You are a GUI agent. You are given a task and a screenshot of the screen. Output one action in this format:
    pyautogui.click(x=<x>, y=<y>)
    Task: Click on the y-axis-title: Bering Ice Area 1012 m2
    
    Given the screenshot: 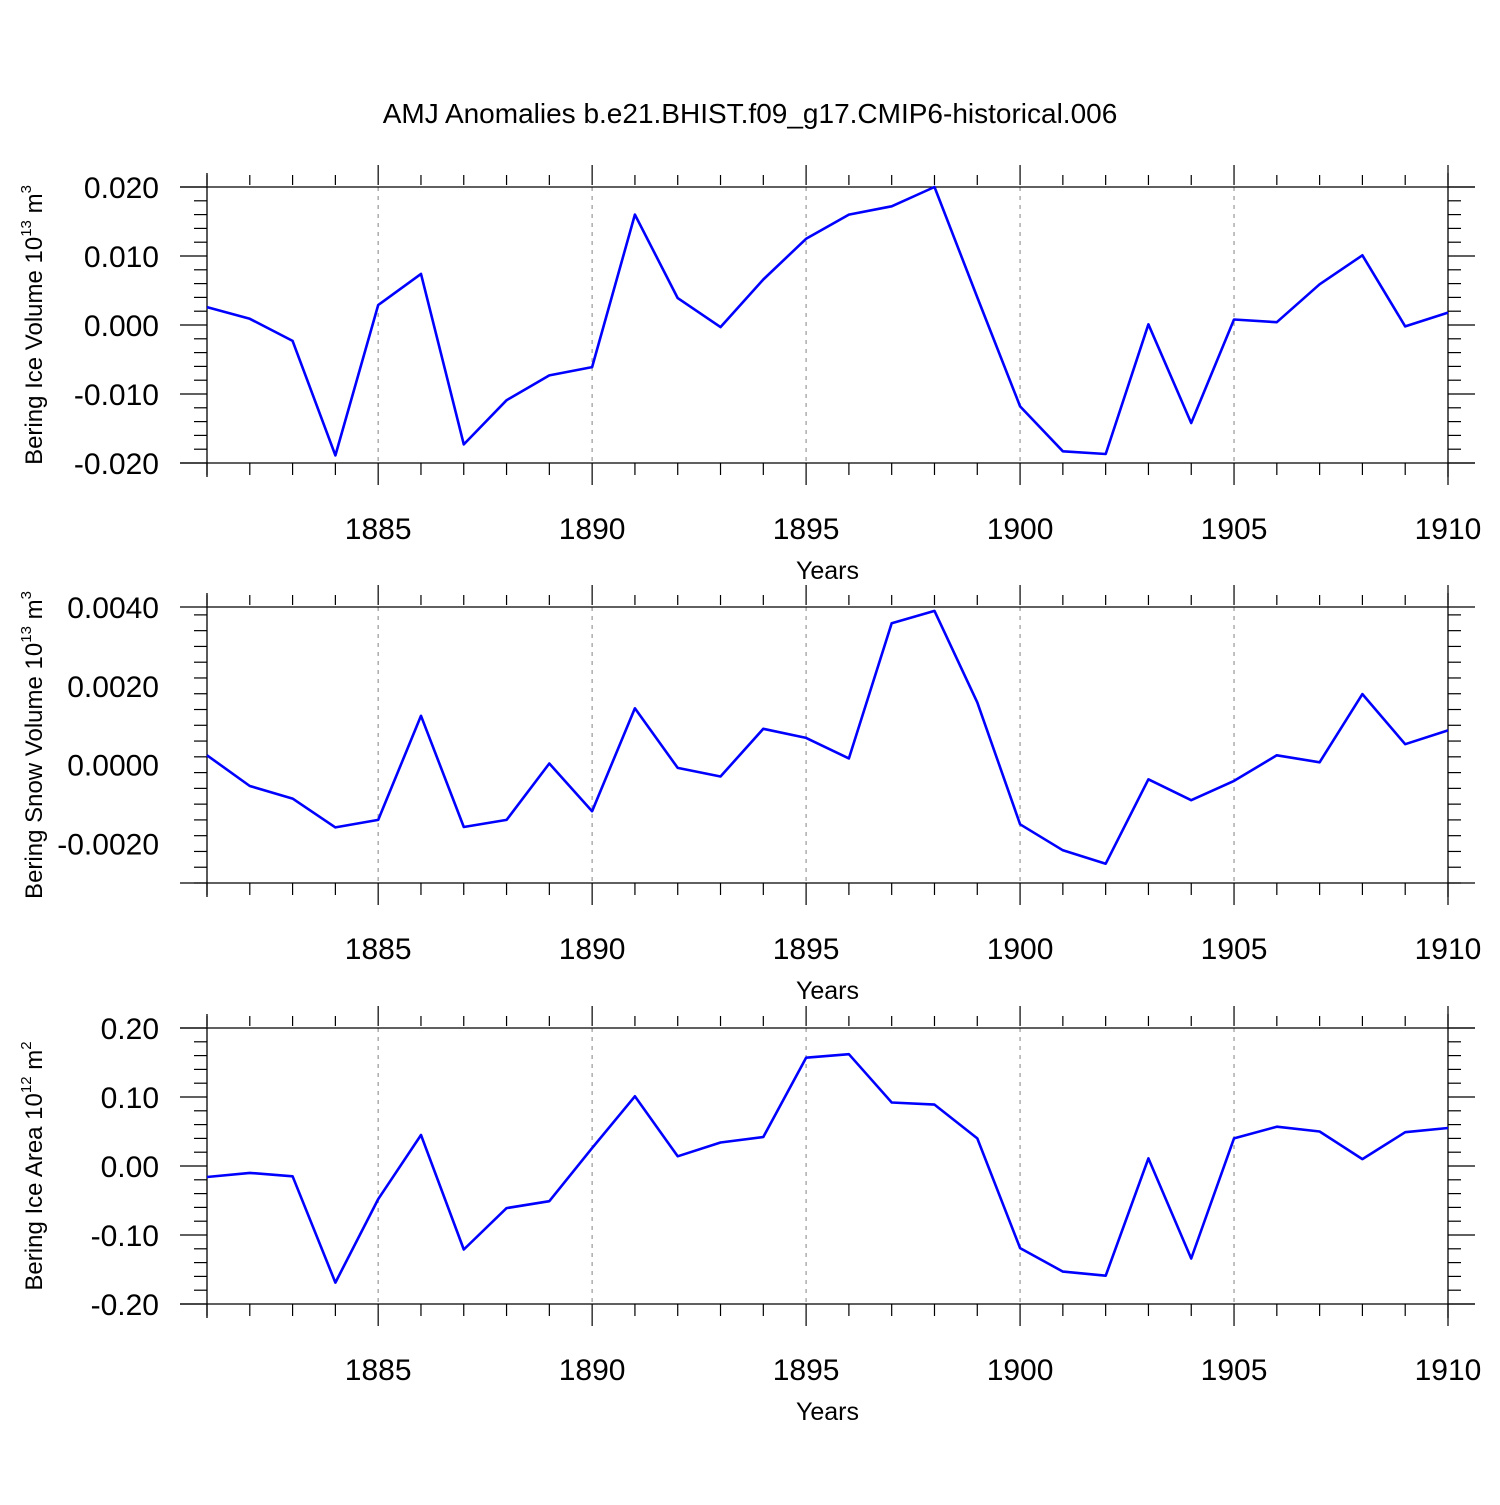 What is the action you would take?
    pyautogui.click(x=33, y=1165)
    